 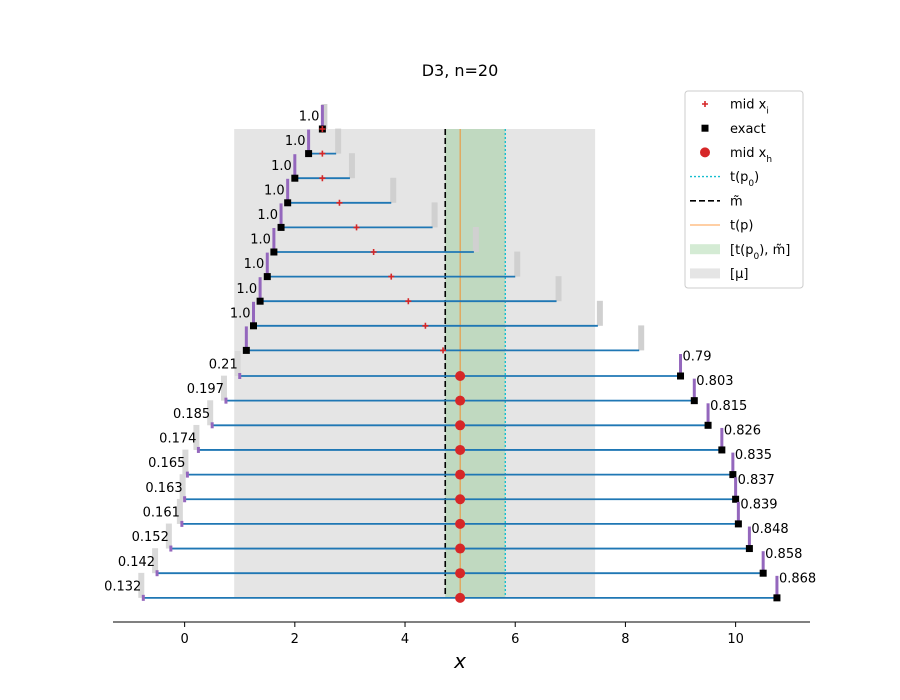 What do you see at coordinates (460, 70) in the screenshot?
I see `chart-title: D3, n=20` at bounding box center [460, 70].